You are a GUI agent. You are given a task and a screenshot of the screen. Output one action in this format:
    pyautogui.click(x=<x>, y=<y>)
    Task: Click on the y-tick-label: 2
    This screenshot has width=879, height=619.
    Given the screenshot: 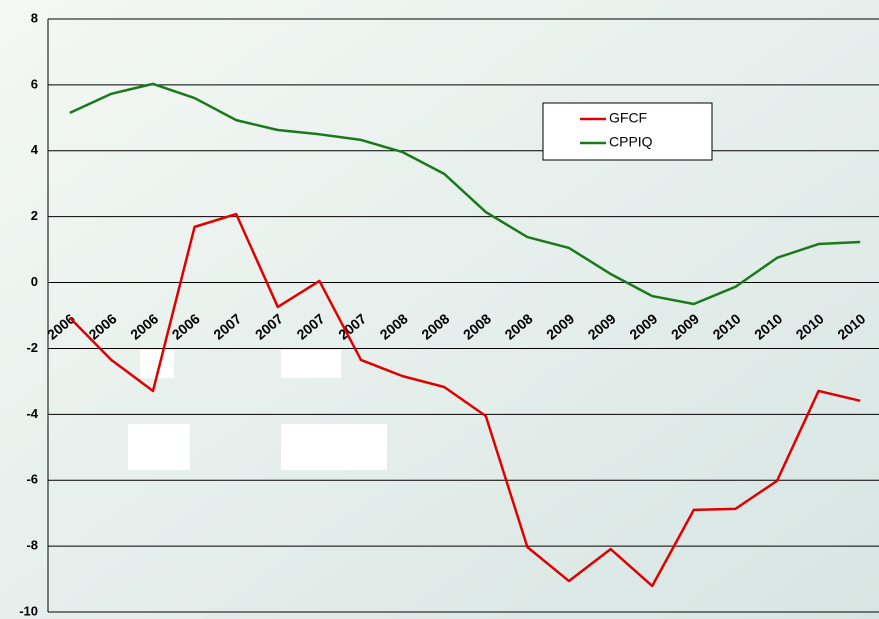 What is the action you would take?
    pyautogui.click(x=34, y=215)
    